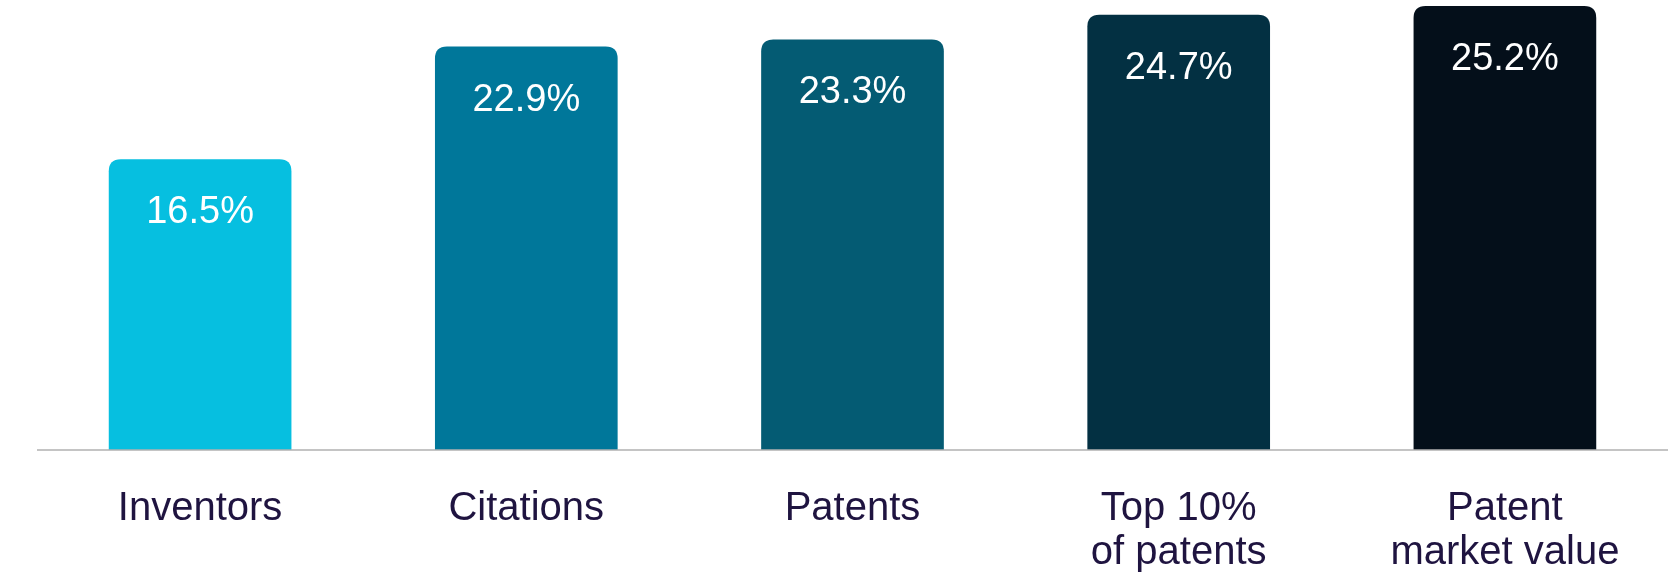 This screenshot has width=1671, height=586. What do you see at coordinates (200, 210) in the screenshot?
I see `data-label: 16.5%` at bounding box center [200, 210].